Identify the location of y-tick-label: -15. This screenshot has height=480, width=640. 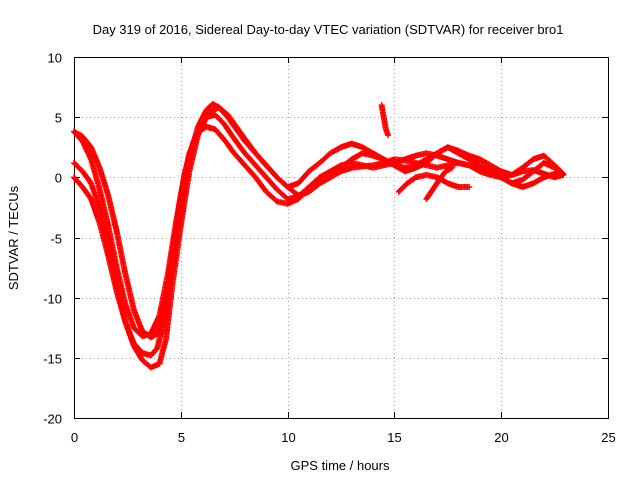
(52, 359).